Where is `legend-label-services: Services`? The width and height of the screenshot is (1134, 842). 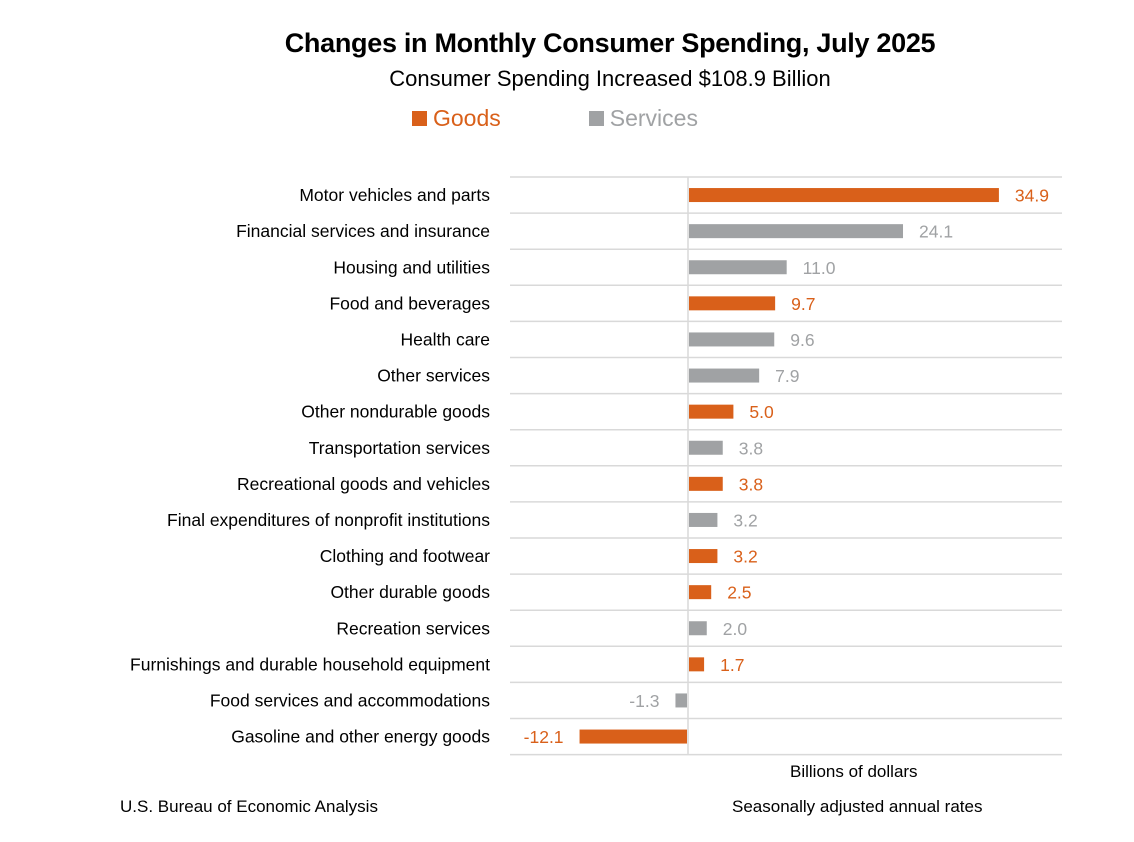 legend-label-services: Services is located at coordinates (653, 118).